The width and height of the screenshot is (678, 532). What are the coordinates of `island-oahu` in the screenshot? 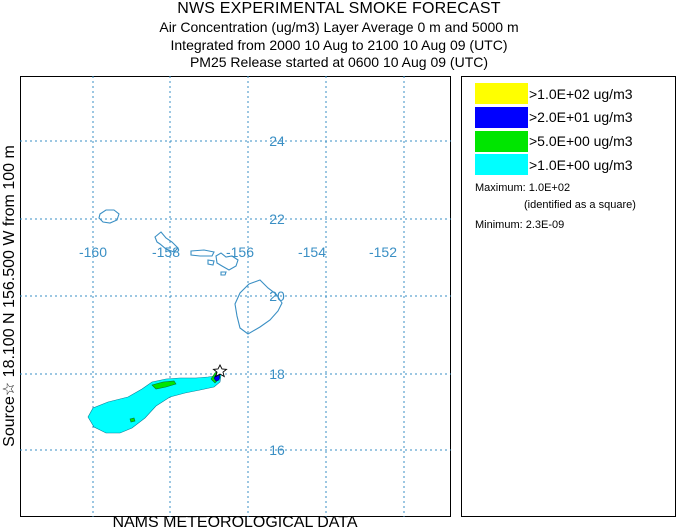 It's located at (166, 242).